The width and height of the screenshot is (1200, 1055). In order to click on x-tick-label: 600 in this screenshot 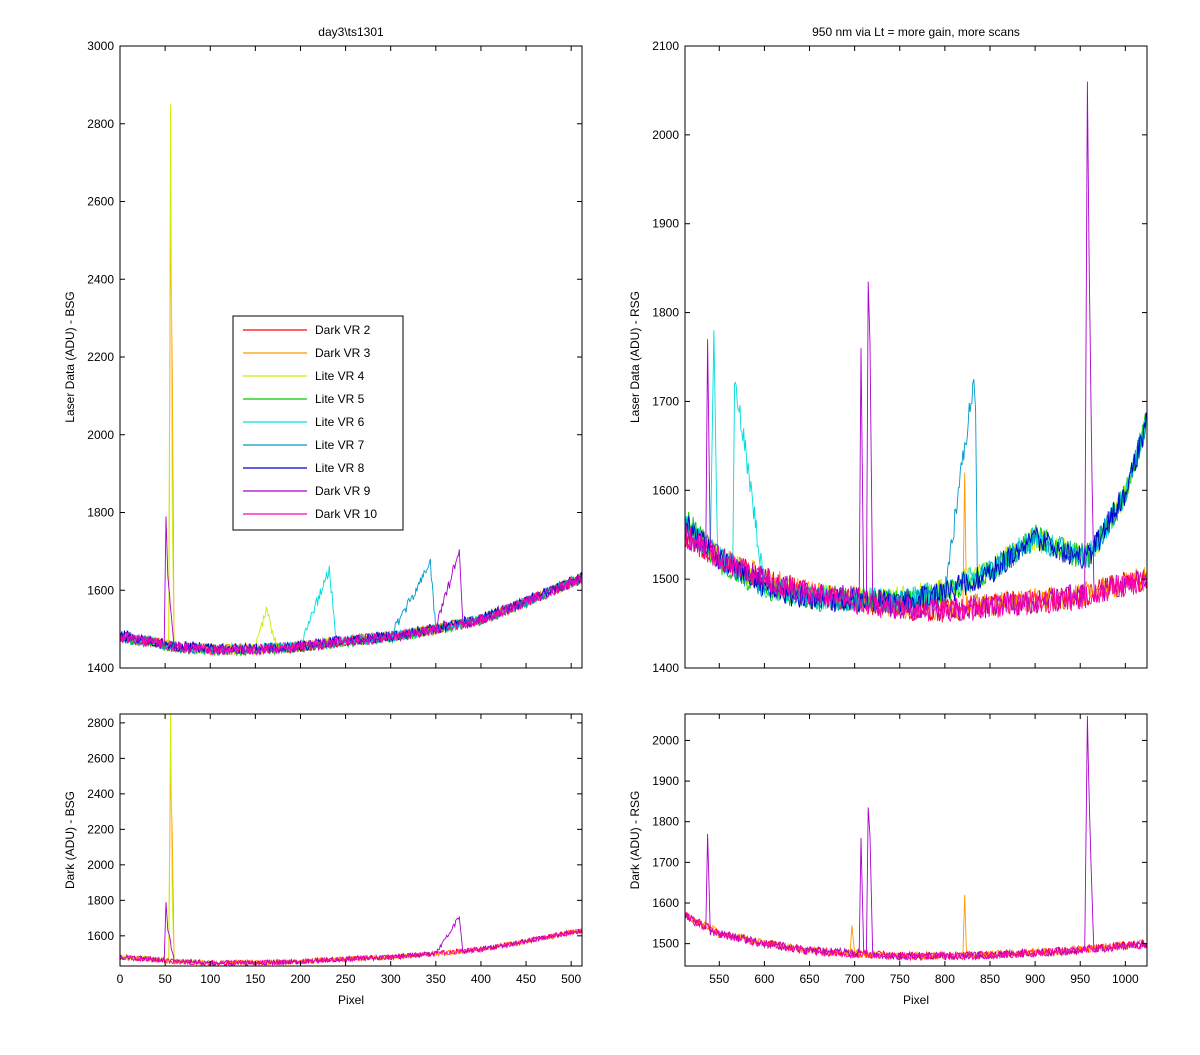, I will do `click(764, 979)`.